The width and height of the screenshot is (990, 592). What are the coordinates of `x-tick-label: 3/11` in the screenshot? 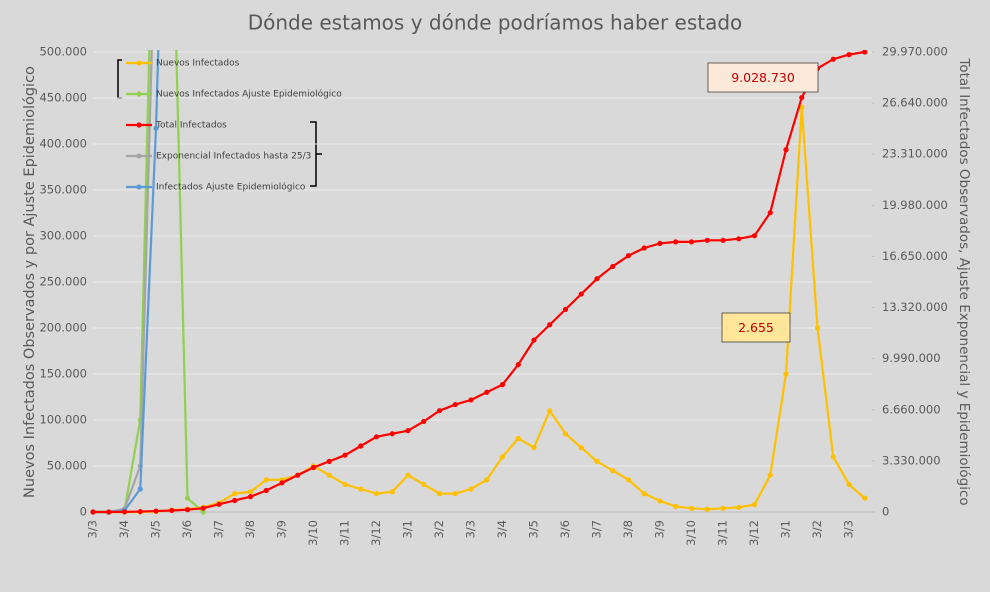 It's located at (345, 533).